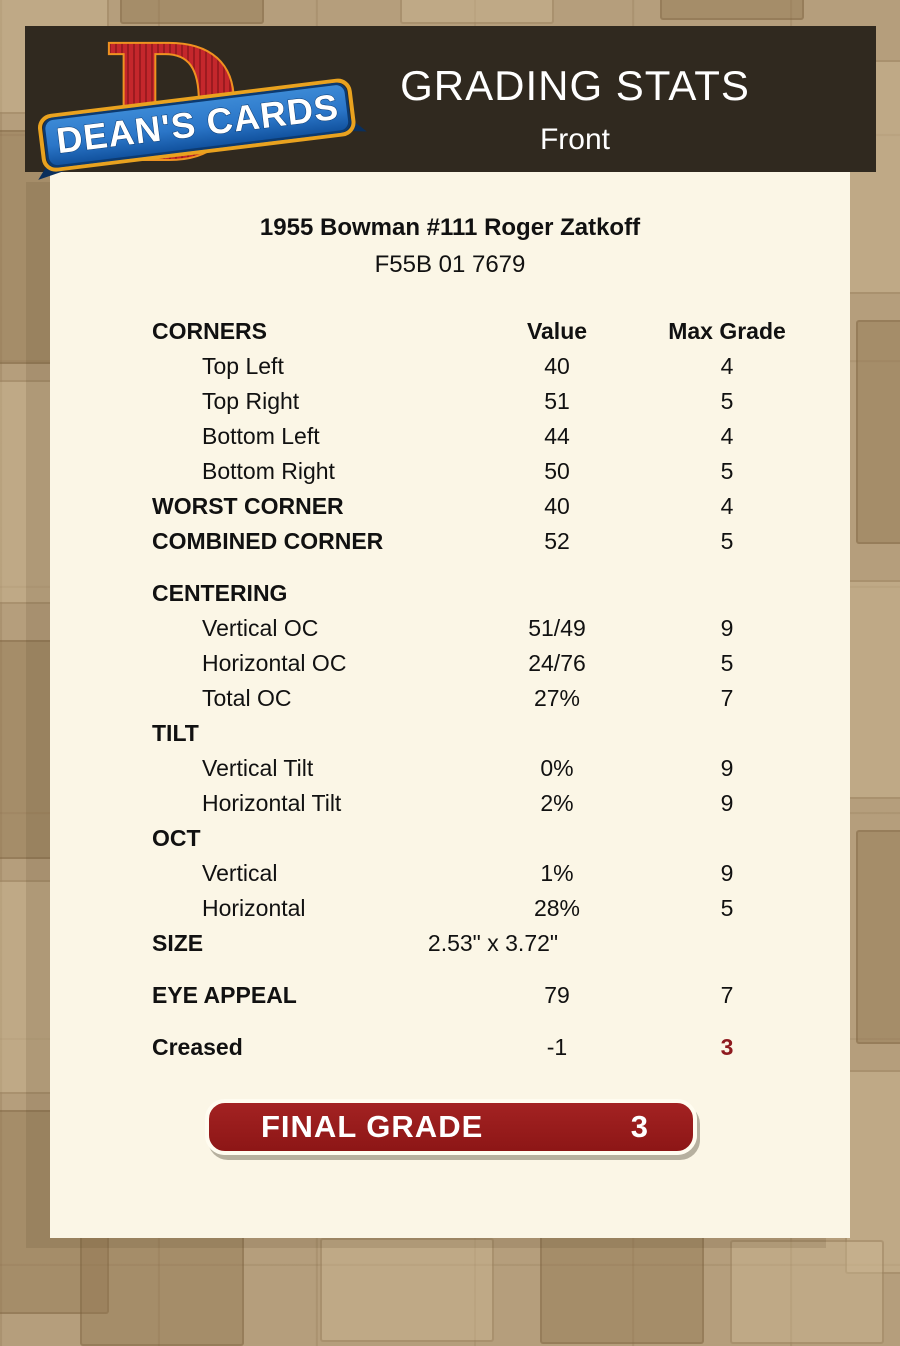  Describe the element at coordinates (557, 663) in the screenshot. I see `row-value: 24/76` at that location.